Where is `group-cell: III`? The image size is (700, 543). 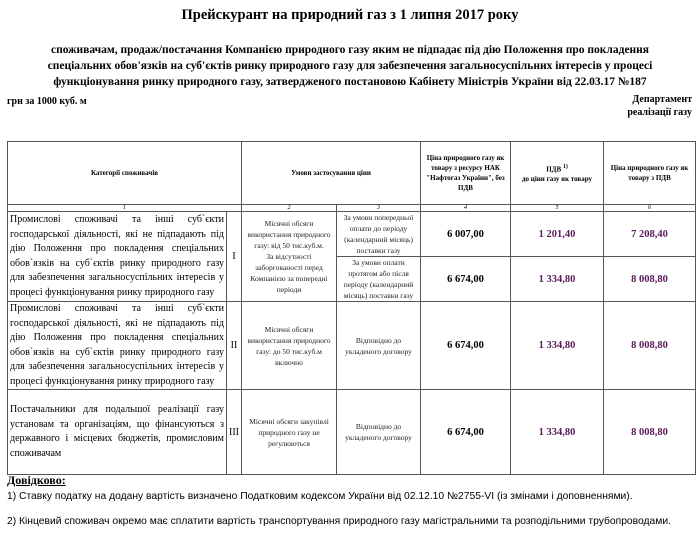 group-cell: III is located at coordinates (234, 432).